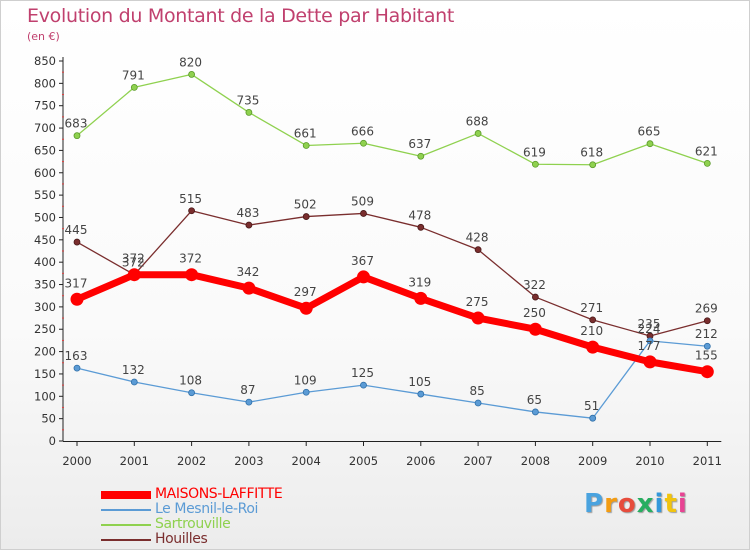  What do you see at coordinates (247, 390) in the screenshot?
I see `data-label-le-mesnil-le-roi: 87` at bounding box center [247, 390].